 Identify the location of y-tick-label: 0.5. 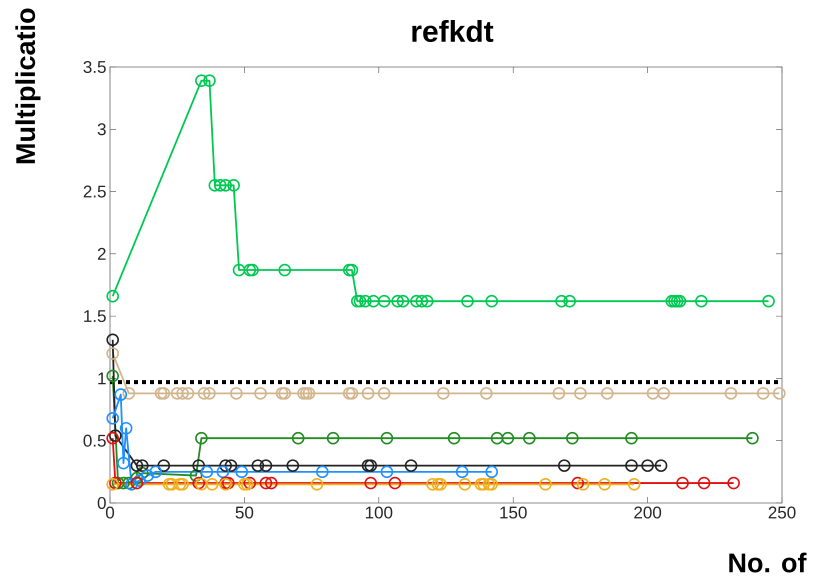
(95, 440).